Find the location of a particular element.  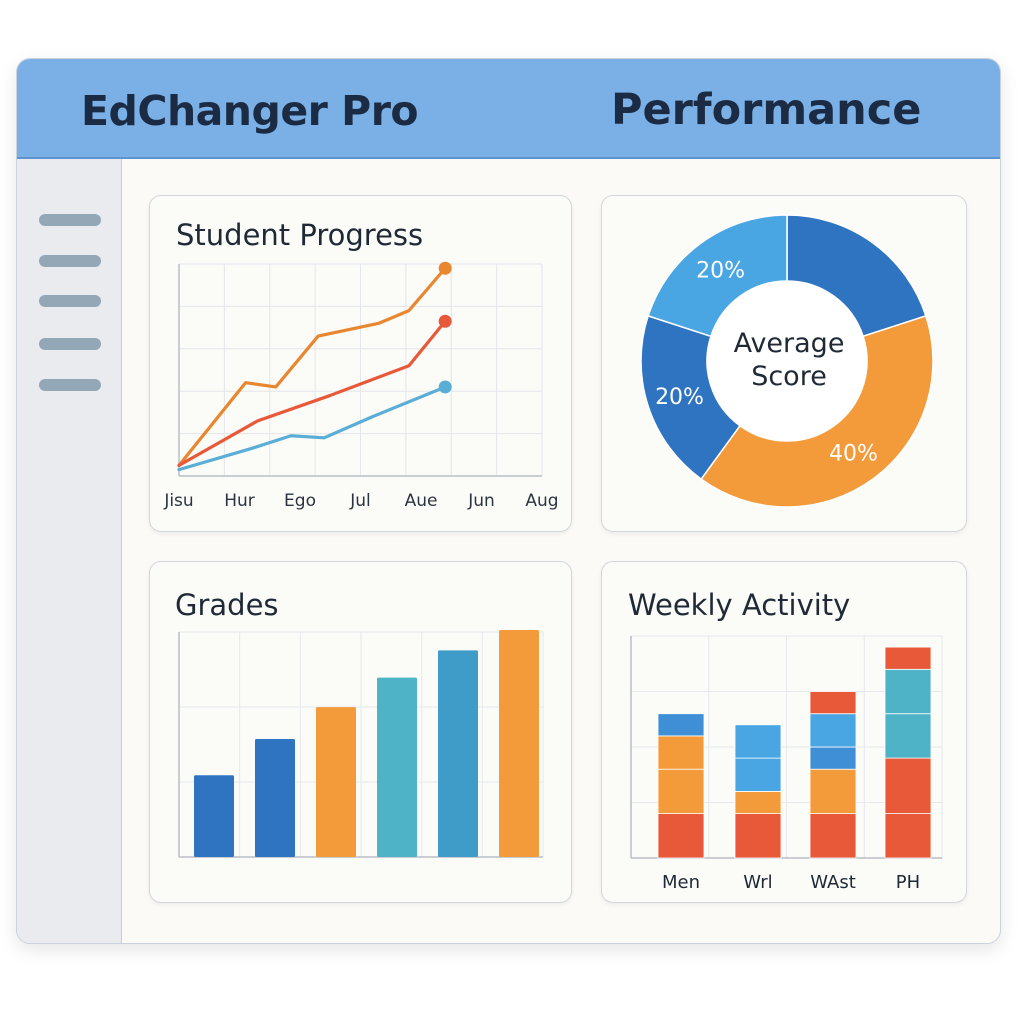

x-tick-label: Wrl is located at coordinates (757, 882).